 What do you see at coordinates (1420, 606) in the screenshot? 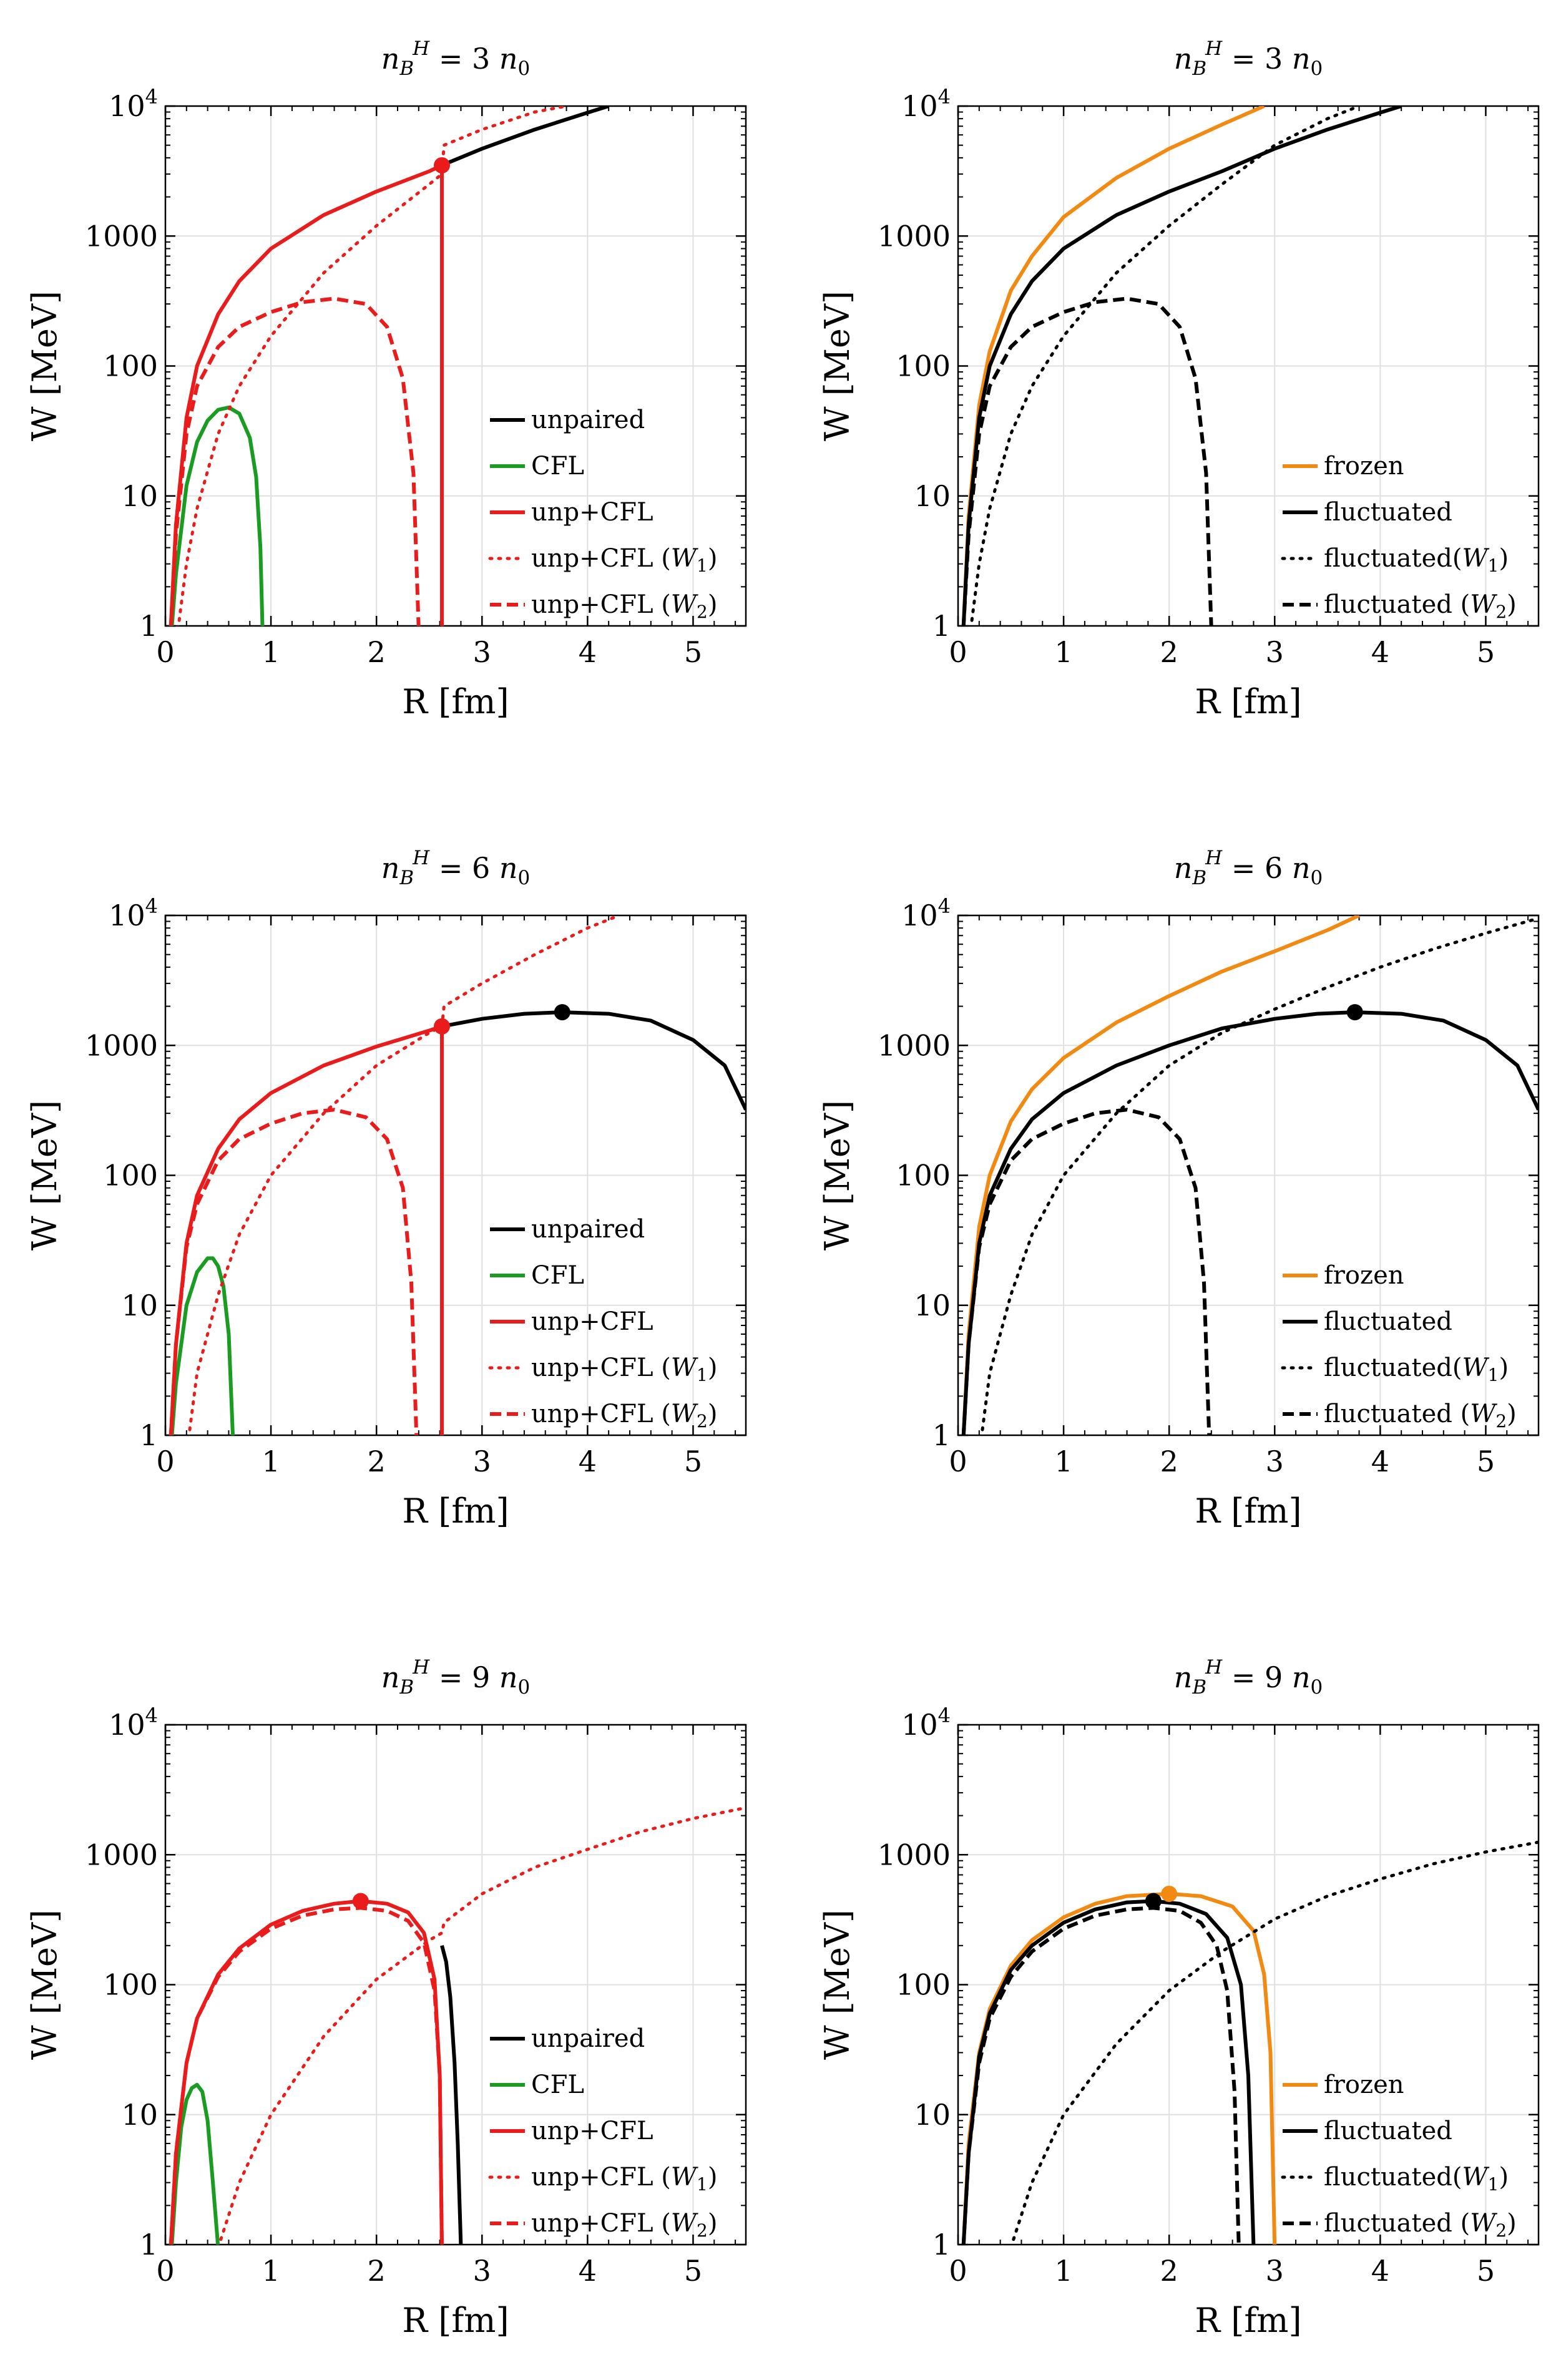
I see `legend-entry: fluctuated (W2)` at bounding box center [1420, 606].